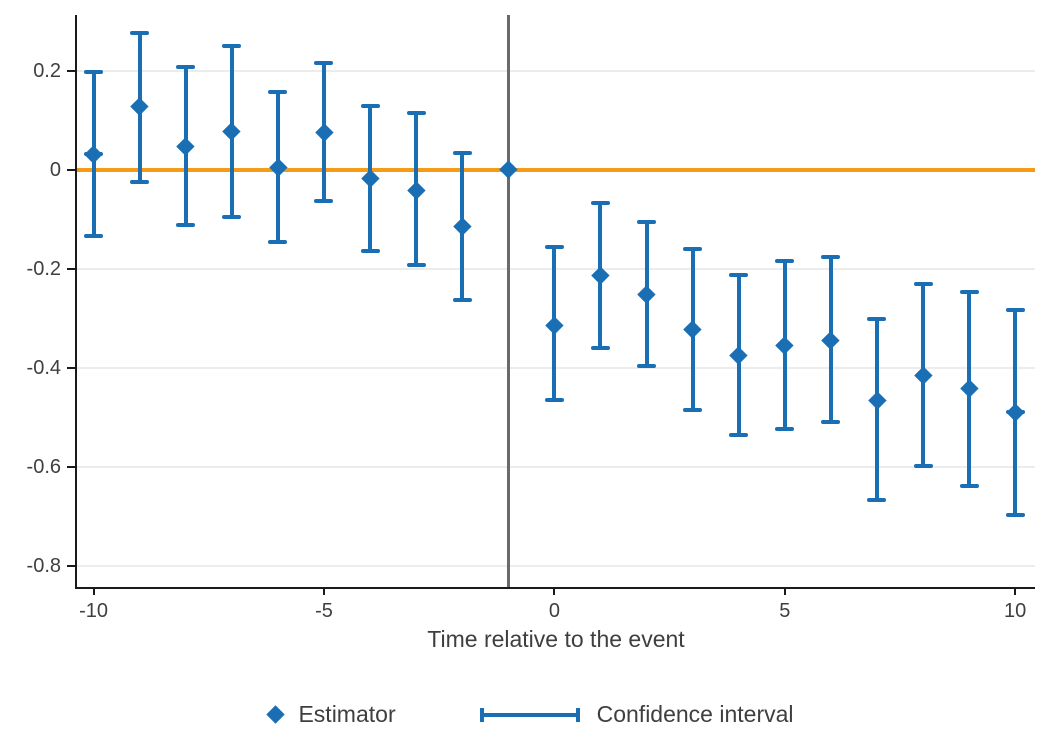 The image size is (1060, 750). I want to click on y-tick-label: 0.2, so click(47, 70).